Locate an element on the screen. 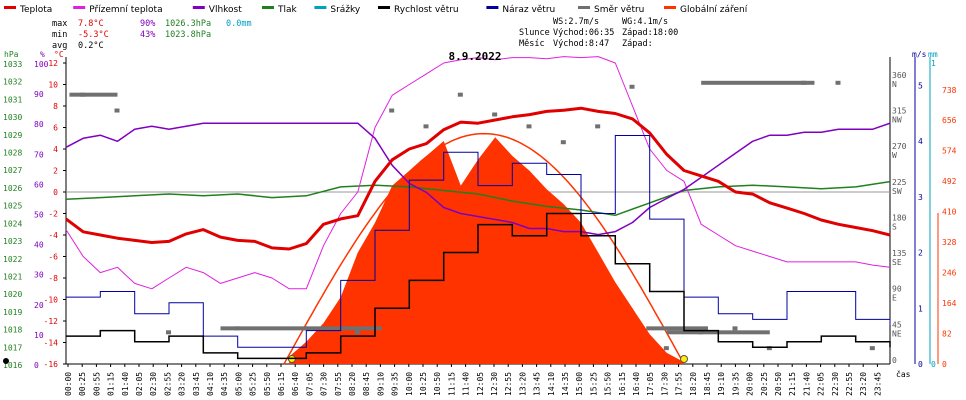 Image resolution: width=966 pixels, height=400 pixels. tick-pct: 60 is located at coordinates (39, 184).